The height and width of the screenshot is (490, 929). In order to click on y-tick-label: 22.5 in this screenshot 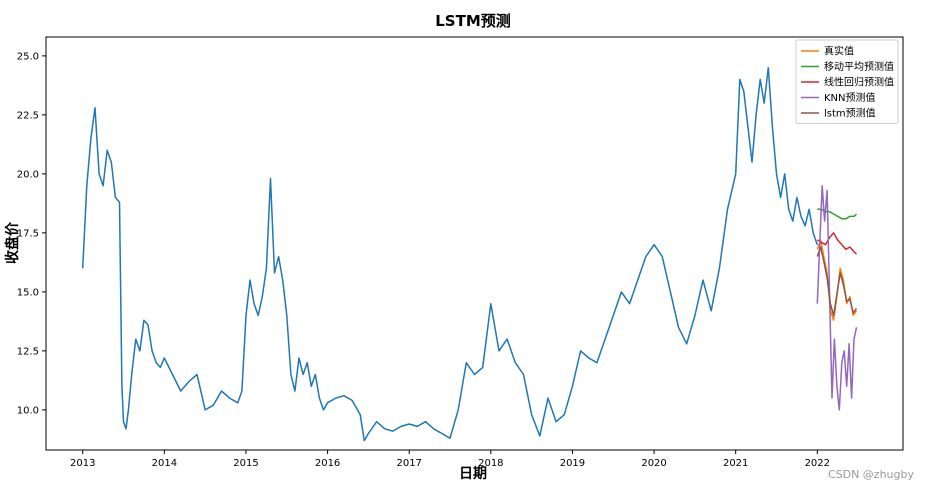, I will do `click(28, 115)`.